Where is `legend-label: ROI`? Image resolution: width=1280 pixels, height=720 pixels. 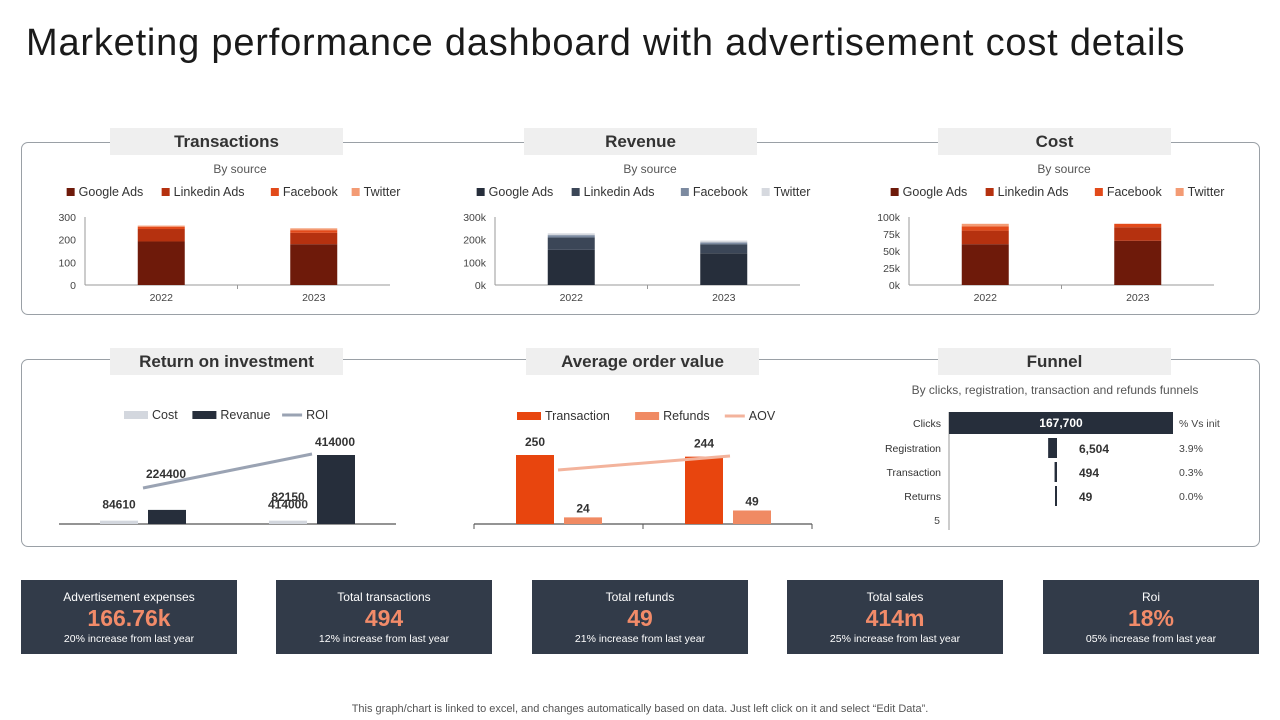 legend-label: ROI is located at coordinates (317, 415).